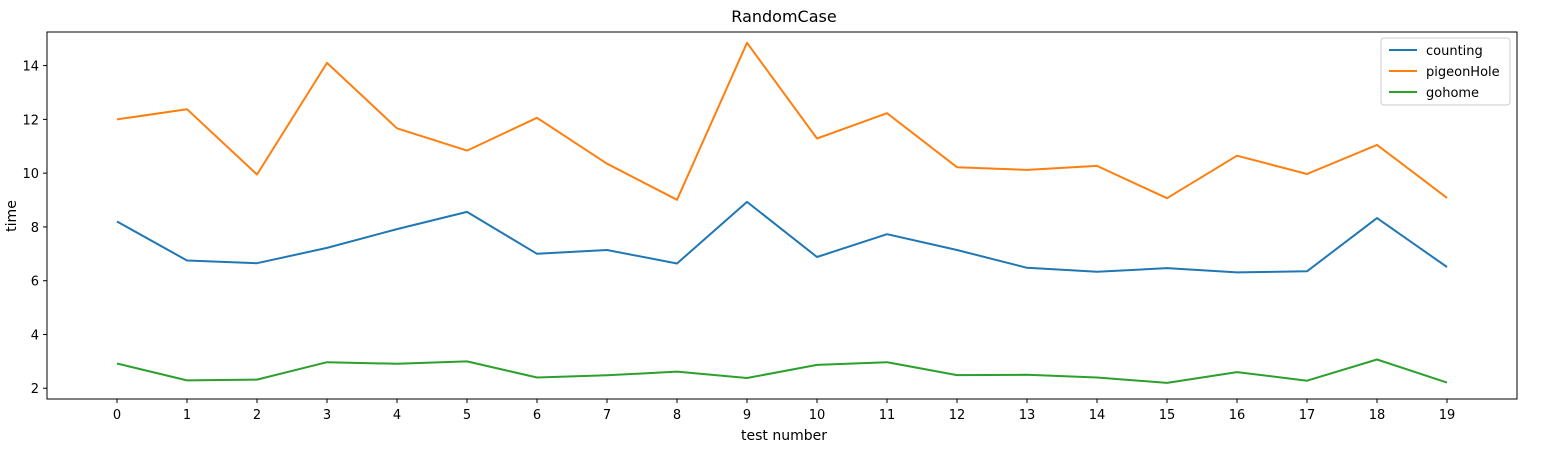 This screenshot has width=1547, height=453. I want to click on x-tick-label: 0, so click(117, 415).